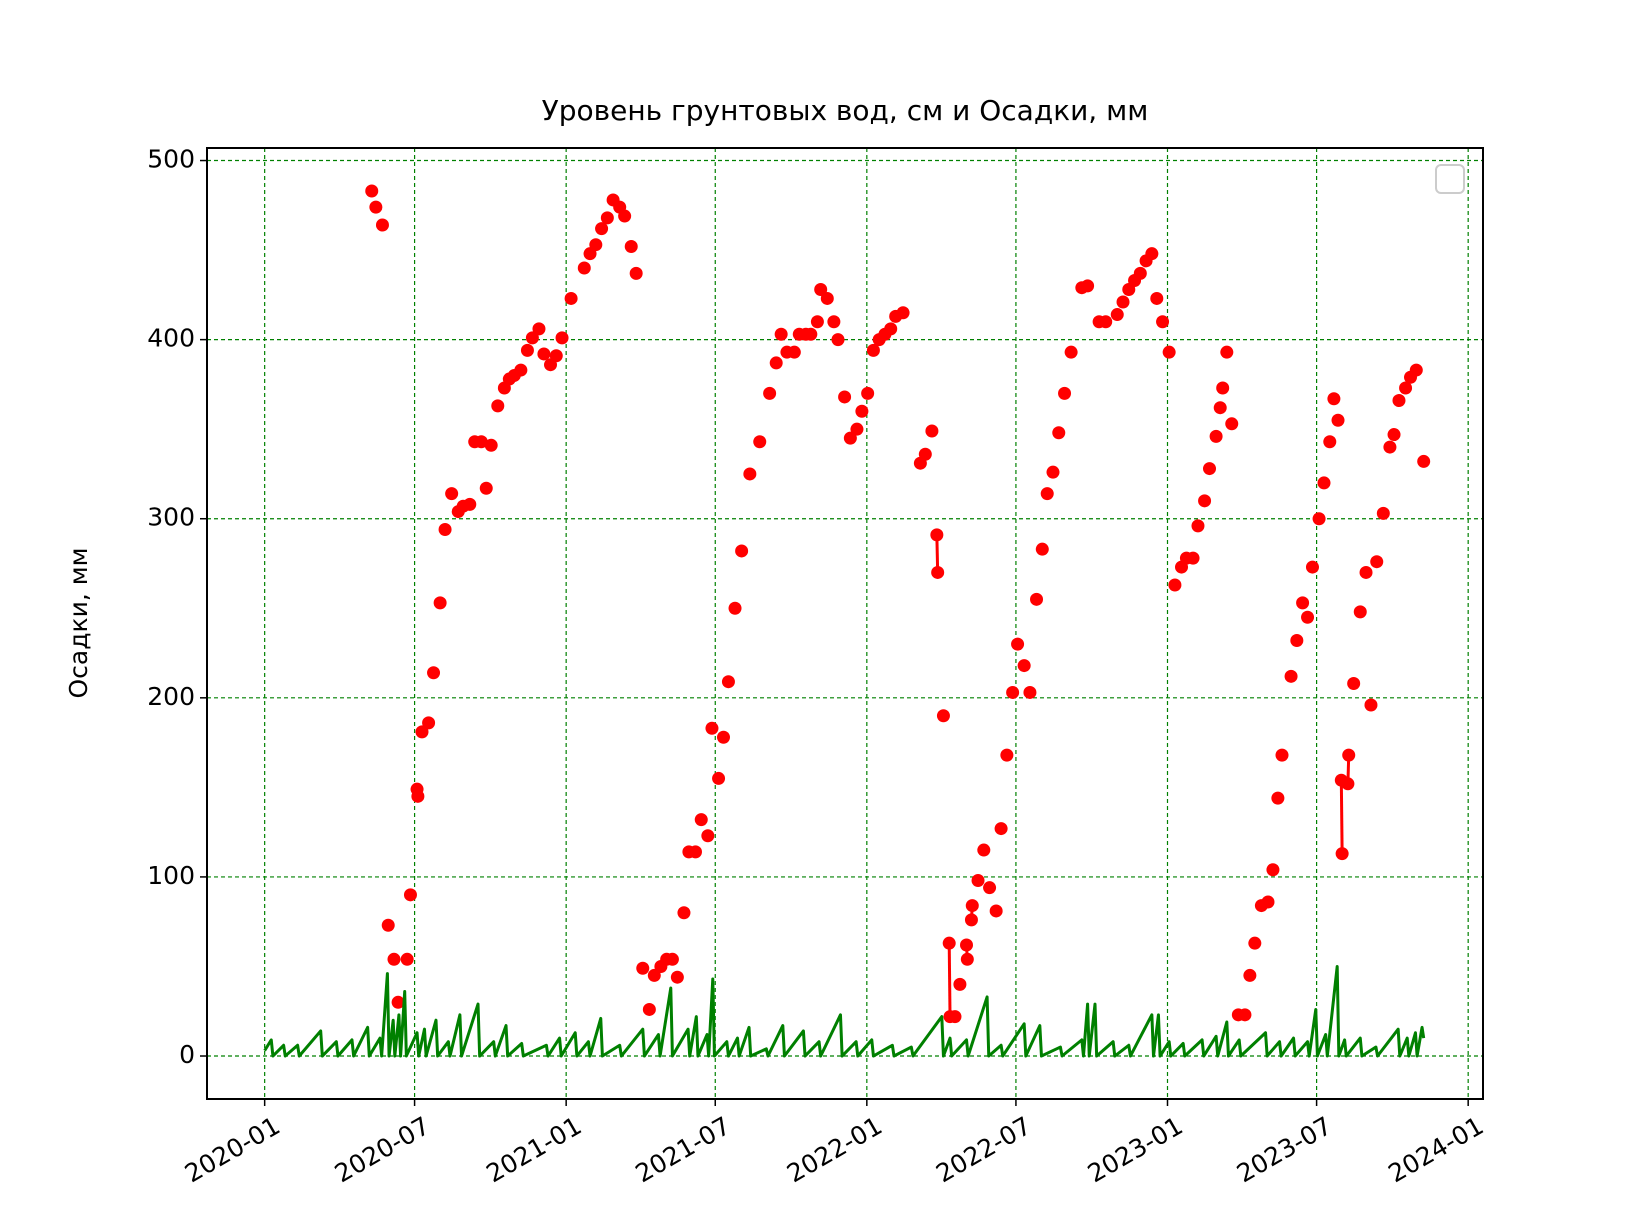  I want to click on y-tick-label: 0, so click(187, 1054).